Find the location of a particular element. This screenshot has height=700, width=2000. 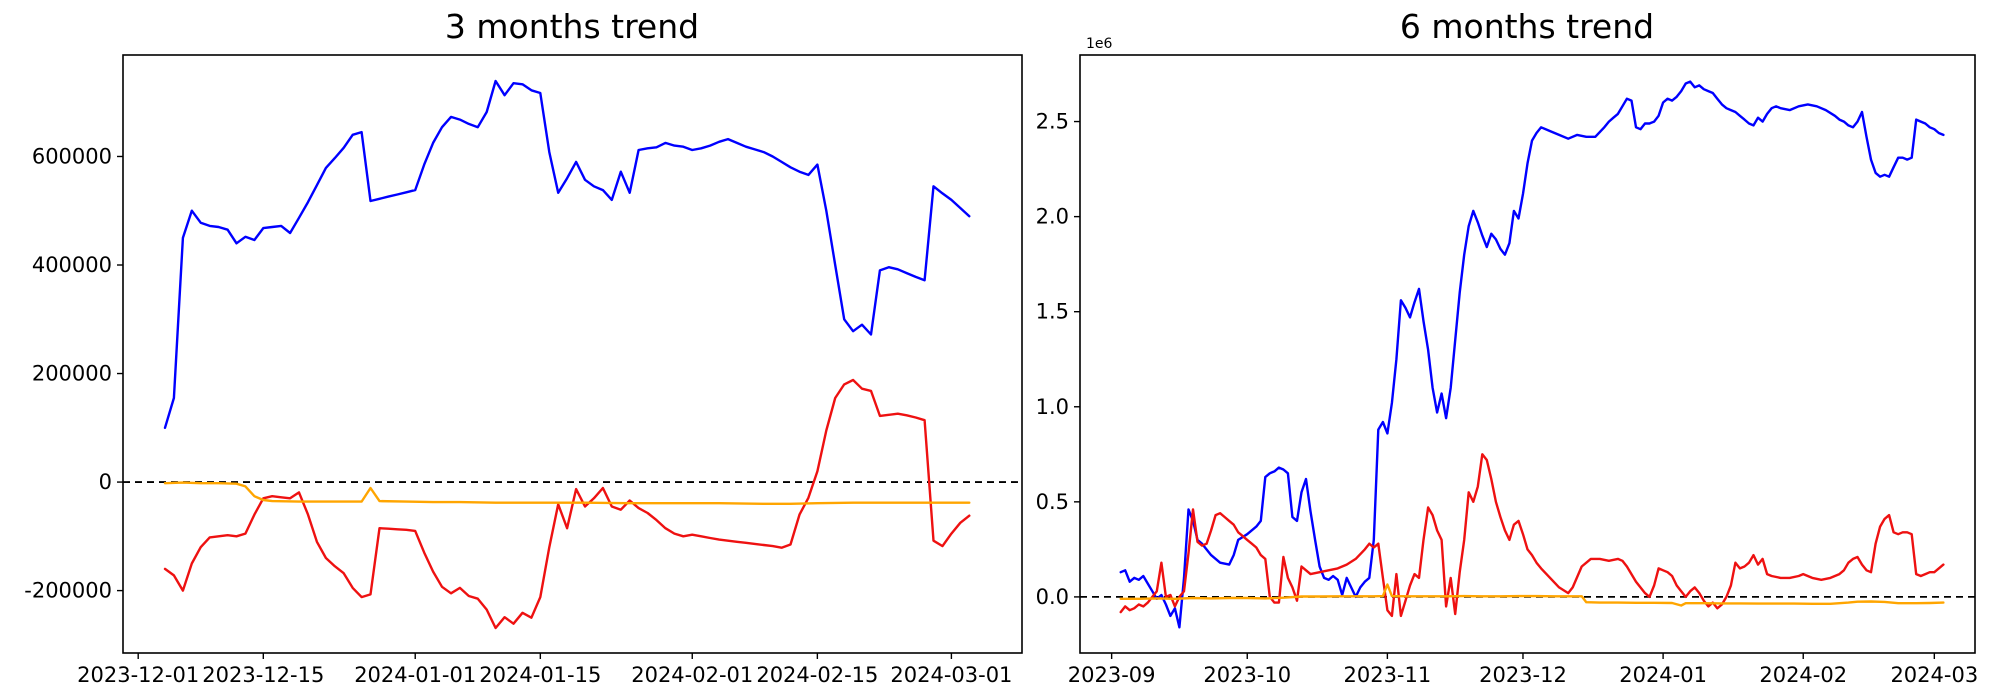

y-tick-label: 200000 is located at coordinates (72, 374).